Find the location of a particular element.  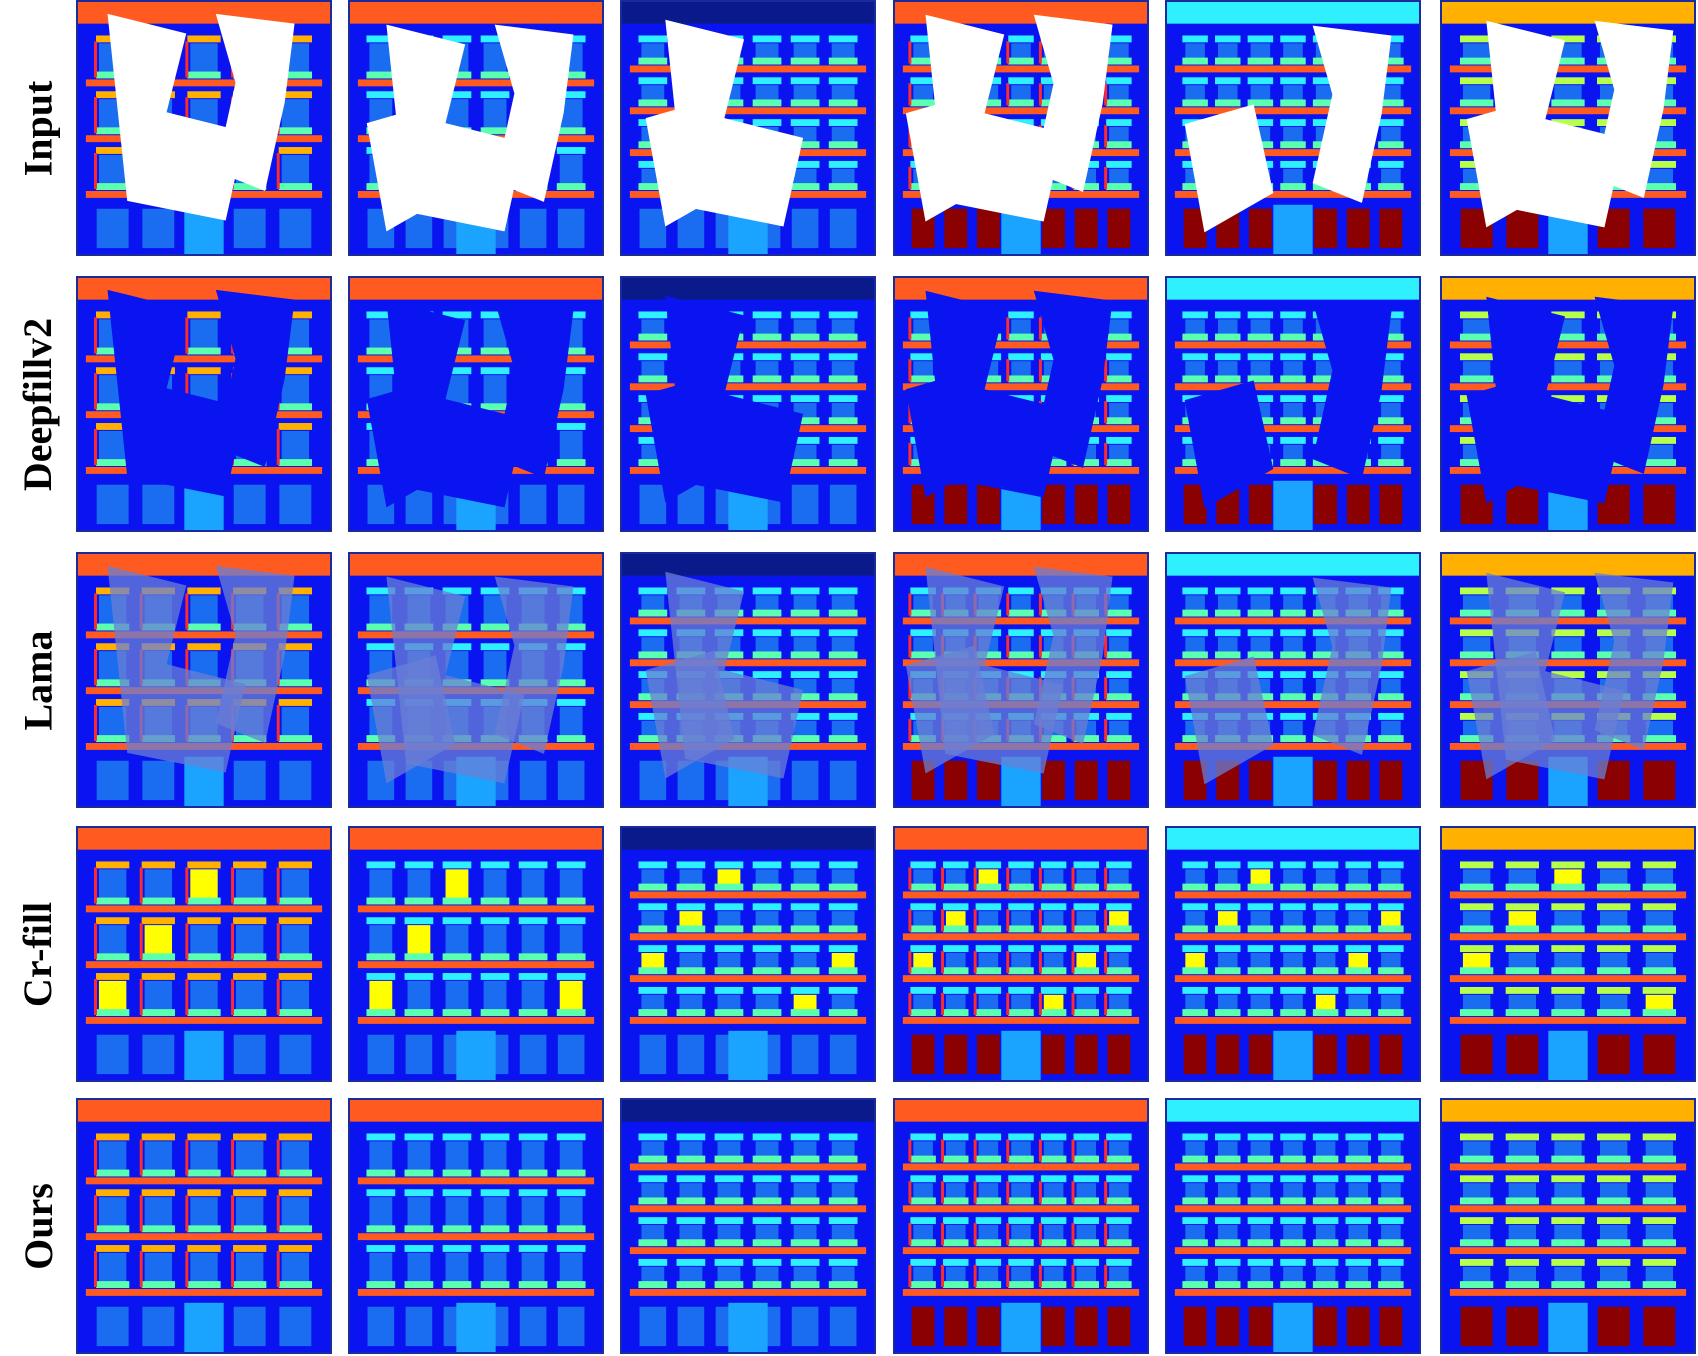

row-label-ours: Ours is located at coordinates (38, 1226).